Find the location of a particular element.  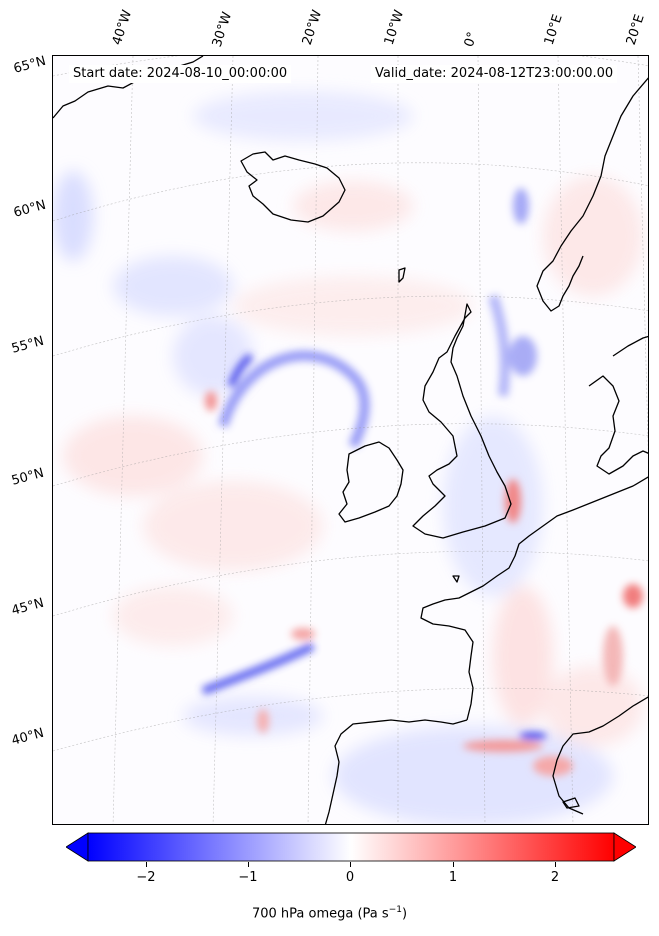

coast-sweden is located at coordinates (630, 346).